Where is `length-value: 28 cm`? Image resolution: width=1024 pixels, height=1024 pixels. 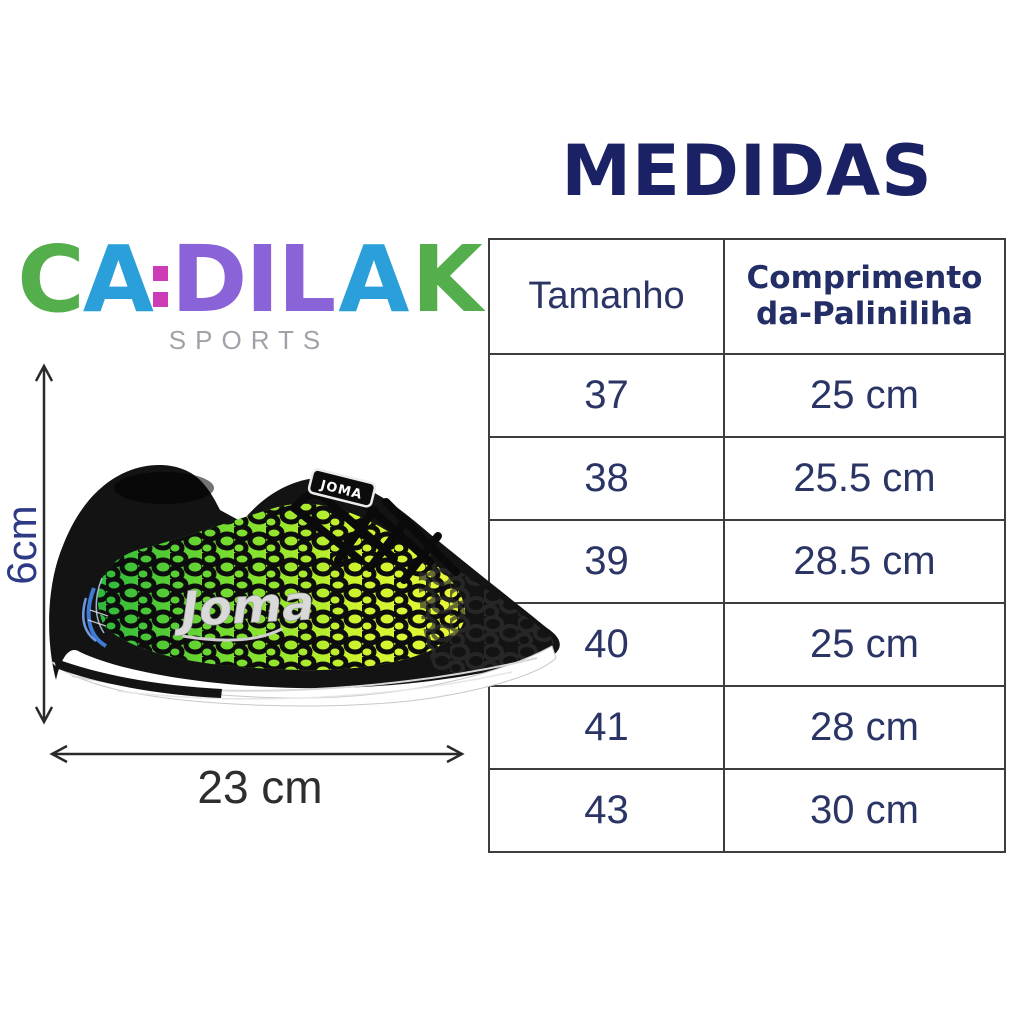
length-value: 28 cm is located at coordinates (864, 727).